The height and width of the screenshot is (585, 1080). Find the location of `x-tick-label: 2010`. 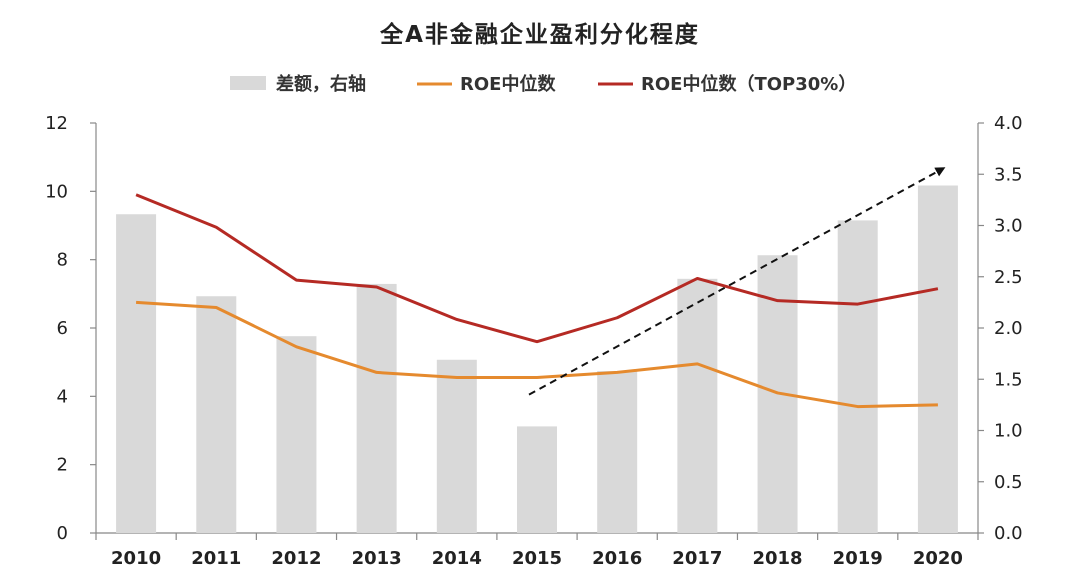

x-tick-label: 2010 is located at coordinates (136, 558).